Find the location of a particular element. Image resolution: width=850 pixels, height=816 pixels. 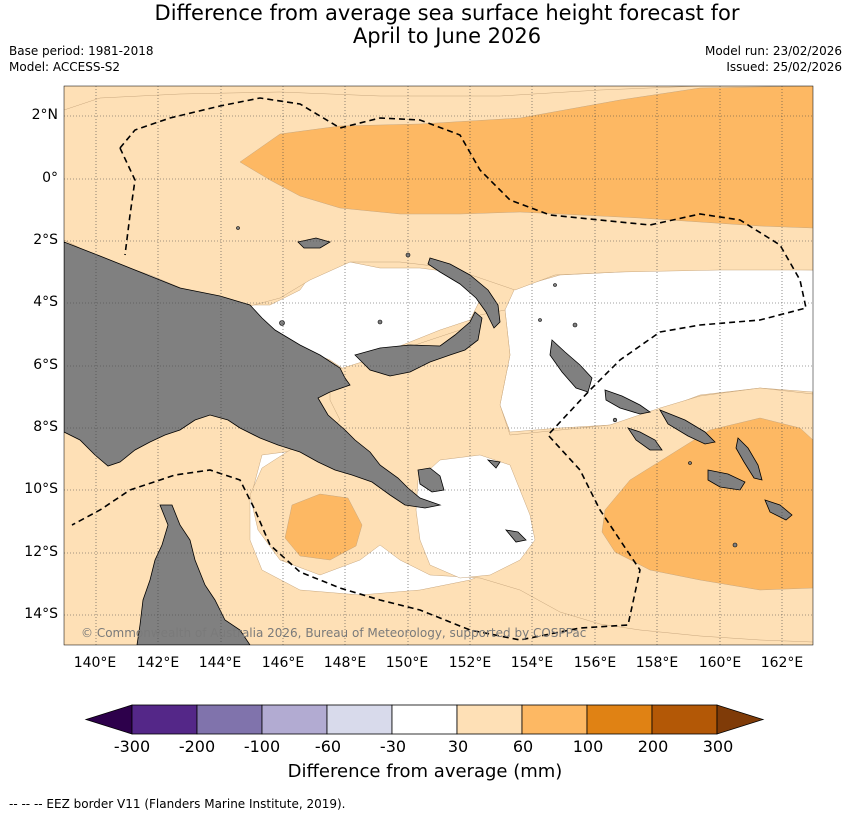

lat-label: 2°S is located at coordinates (45, 240).